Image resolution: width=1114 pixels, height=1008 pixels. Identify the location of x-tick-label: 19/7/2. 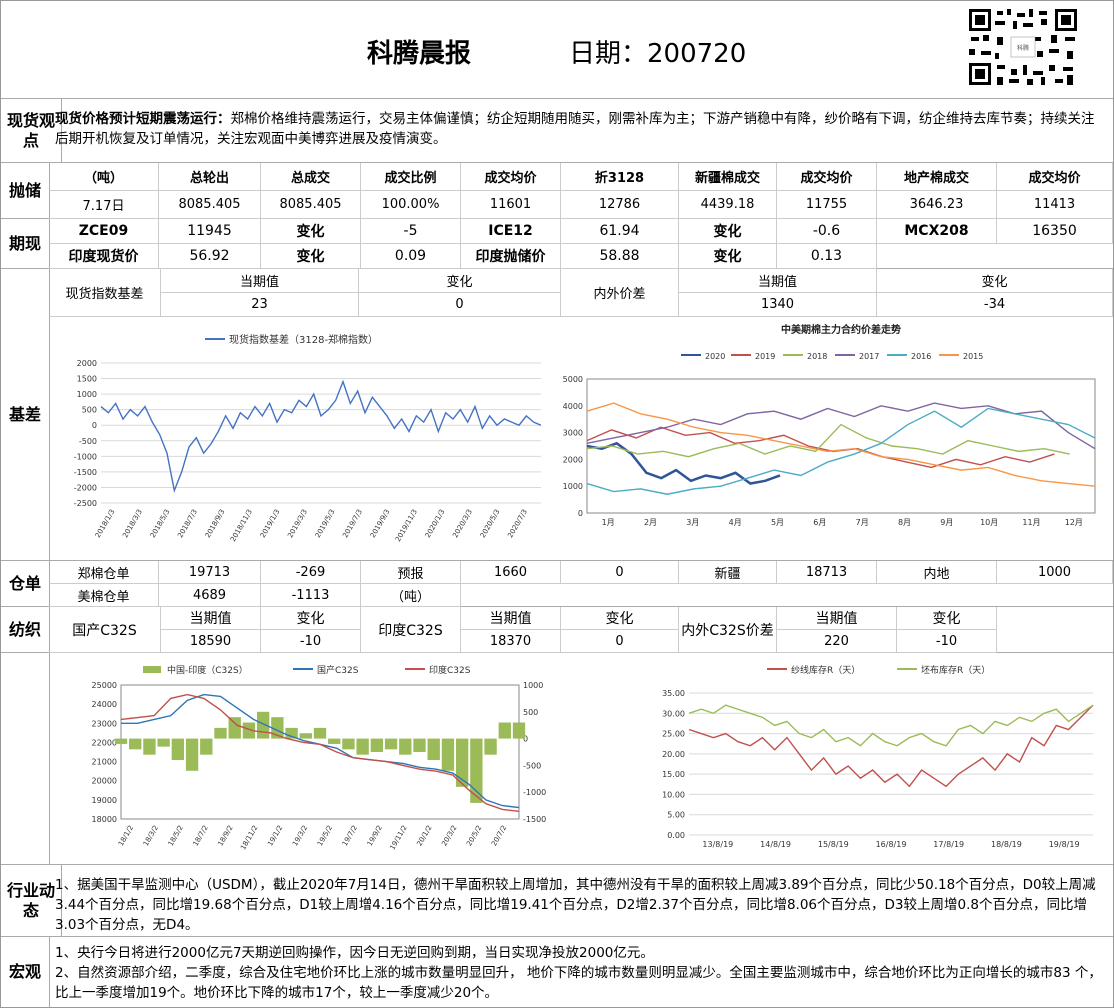
(350, 836).